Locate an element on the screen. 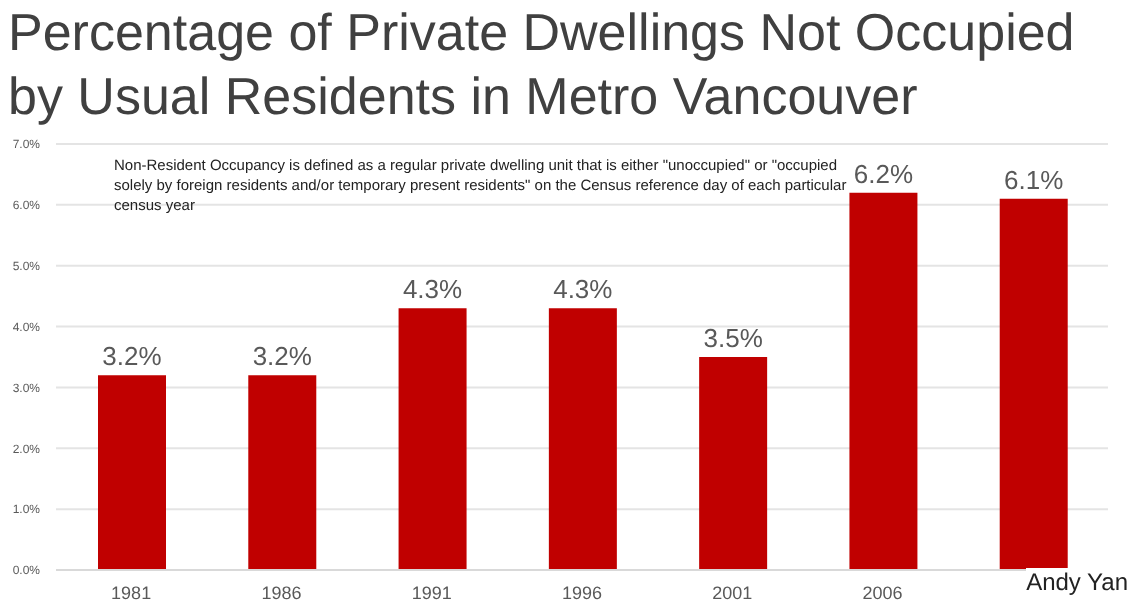  data-label: 3.5% is located at coordinates (733, 338).